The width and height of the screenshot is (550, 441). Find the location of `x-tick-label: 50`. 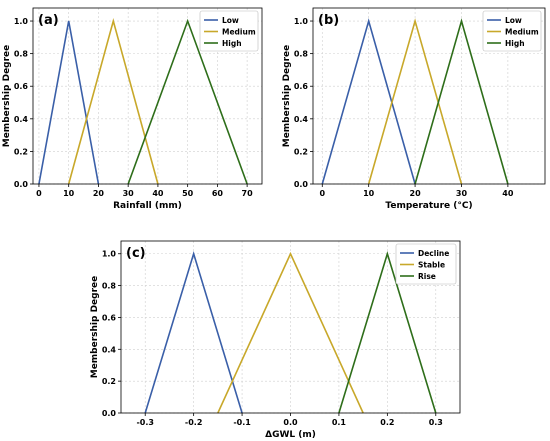

x-tick-label: 50 is located at coordinates (188, 193).